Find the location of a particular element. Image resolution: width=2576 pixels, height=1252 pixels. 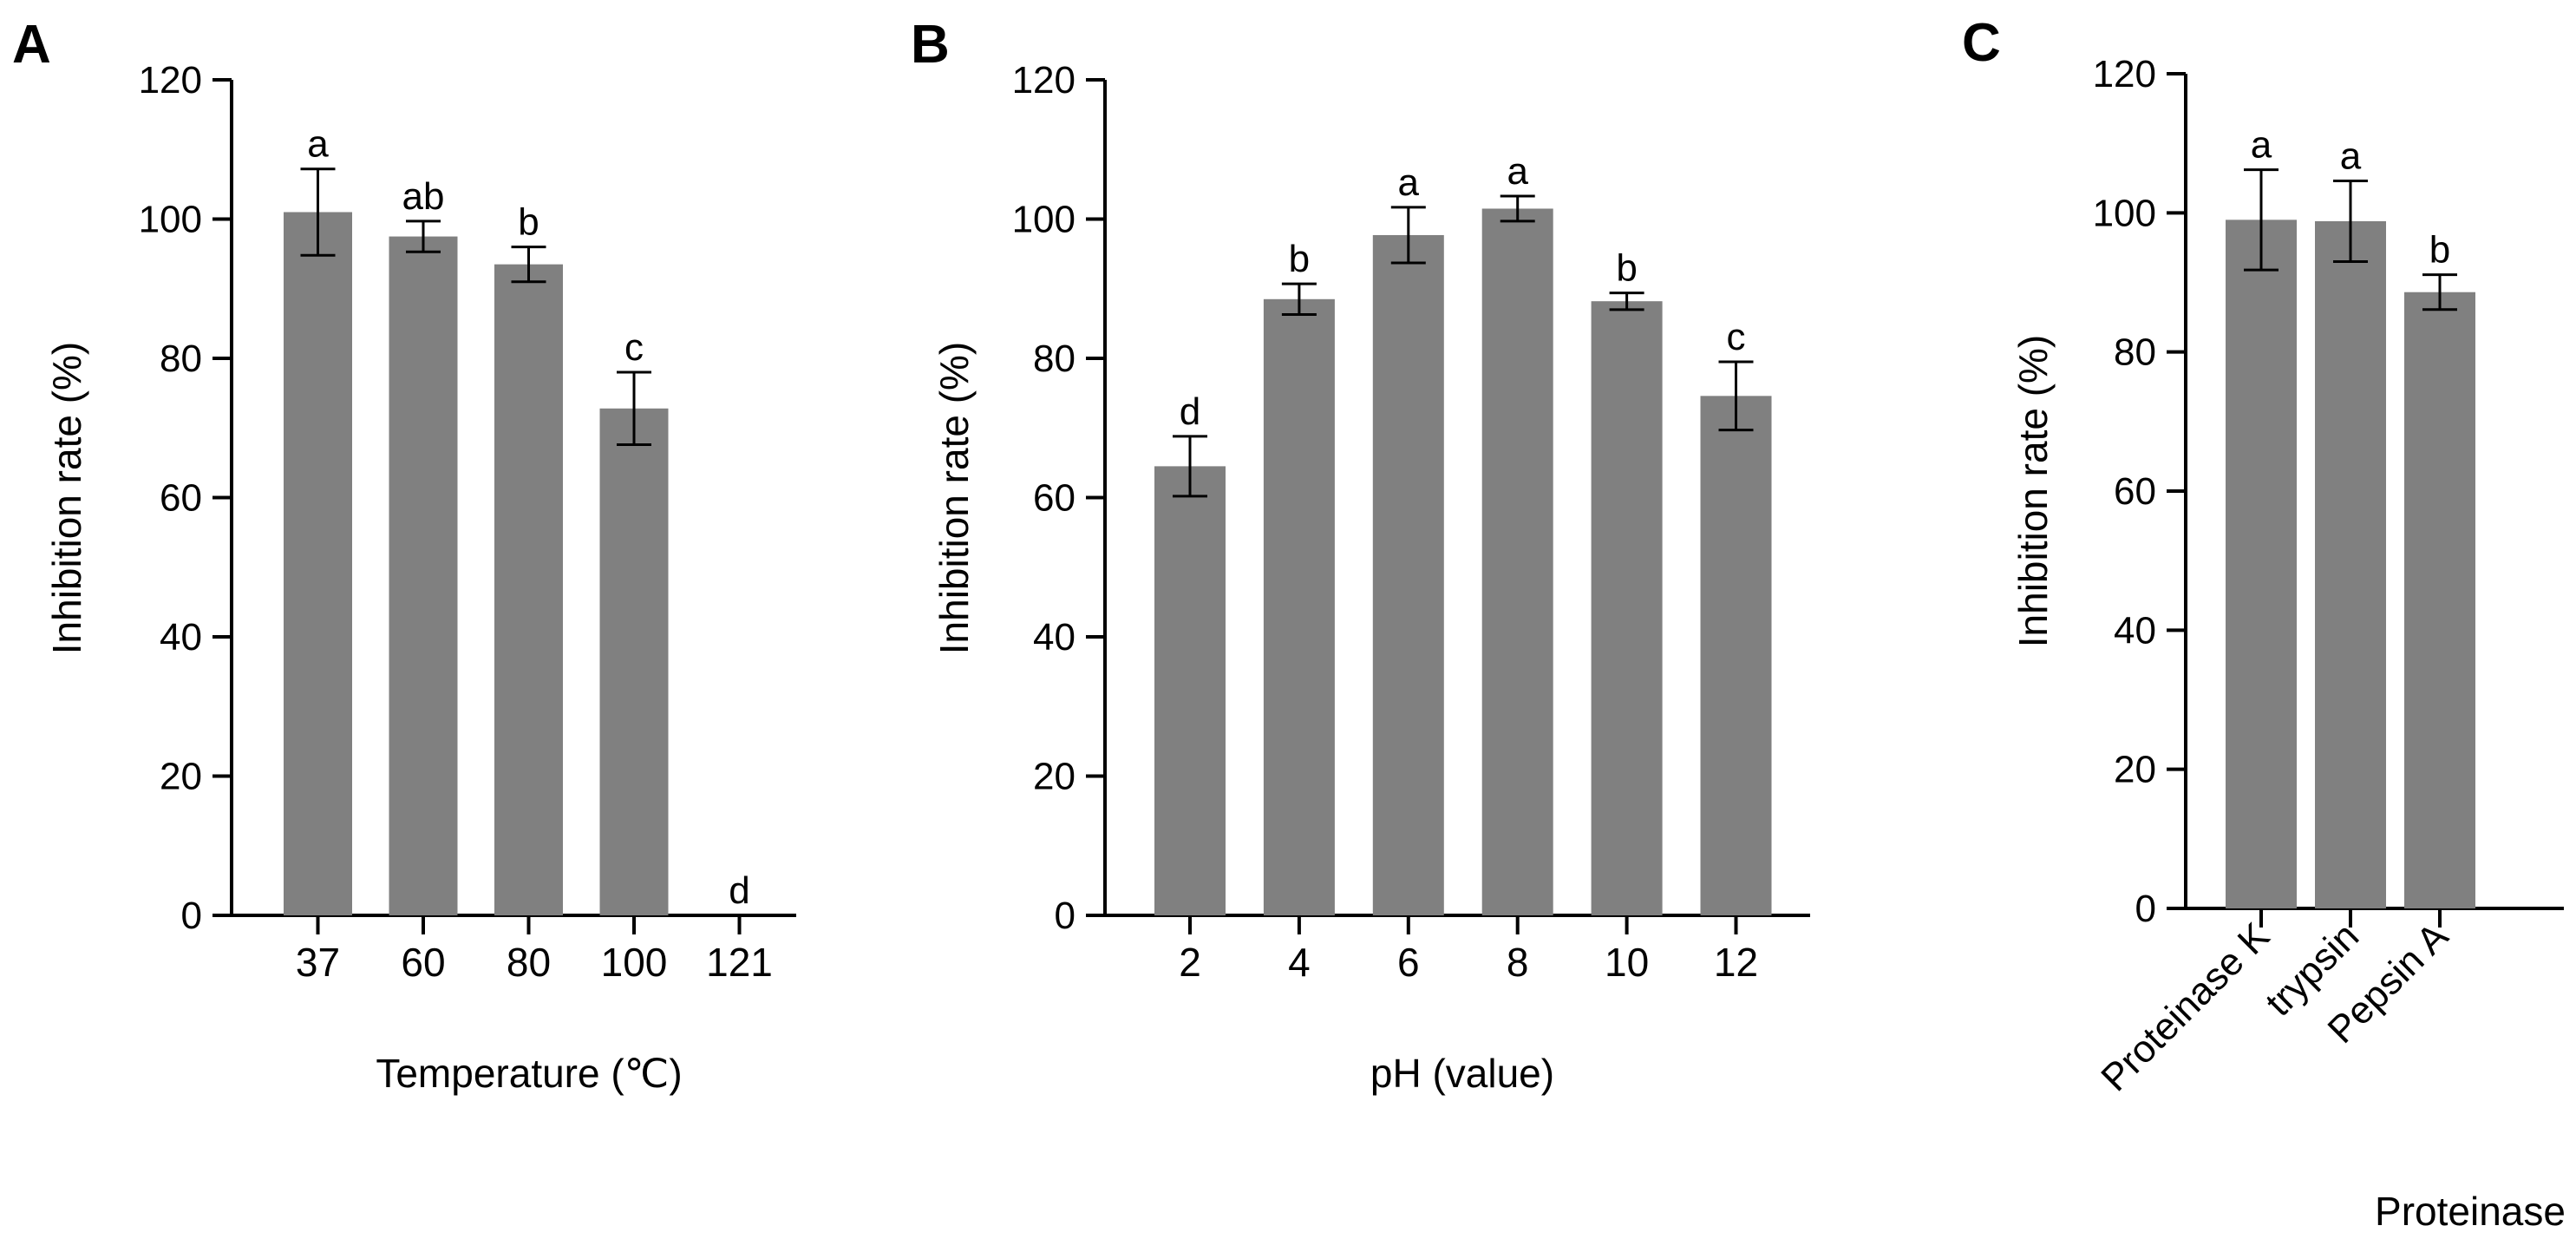

x-axis-label: Temperature (℃) is located at coordinates (529, 1073).